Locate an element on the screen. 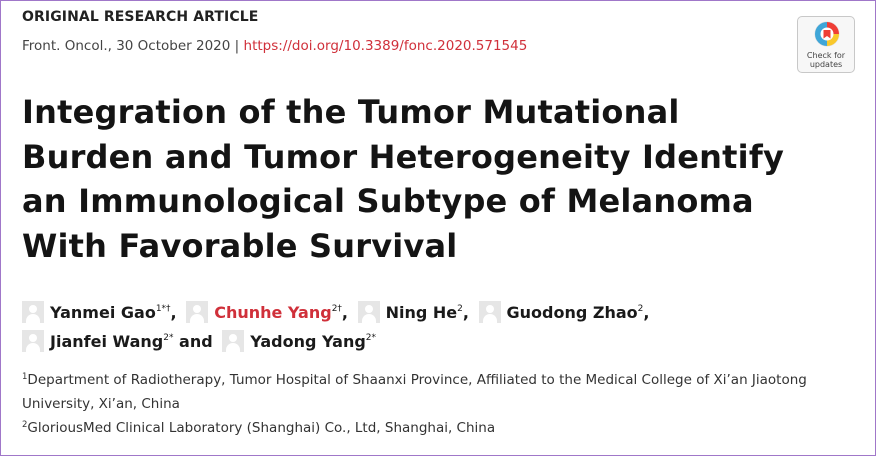 The image size is (876, 456). author-item: Guodong Zhao2, is located at coordinates (564, 312).